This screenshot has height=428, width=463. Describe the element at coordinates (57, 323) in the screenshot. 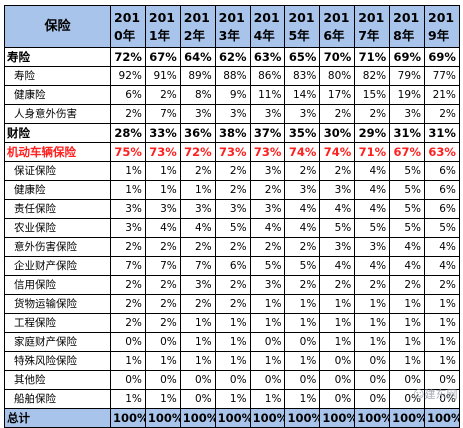

I see `row-label-cell: 工程保险` at that location.